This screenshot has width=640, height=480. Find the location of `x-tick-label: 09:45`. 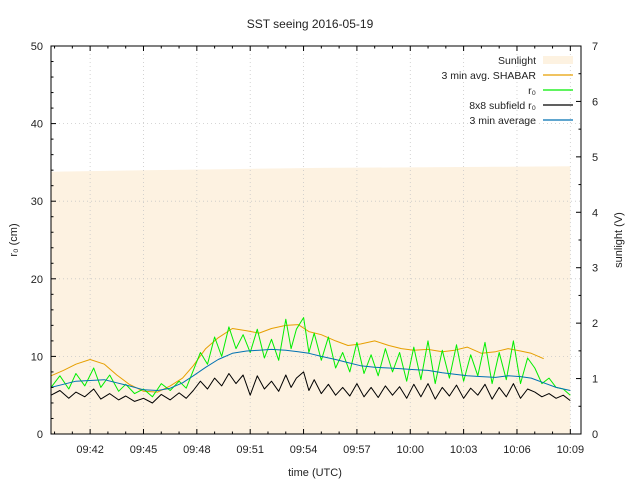

x-tick-label: 09:45 is located at coordinates (144, 450).